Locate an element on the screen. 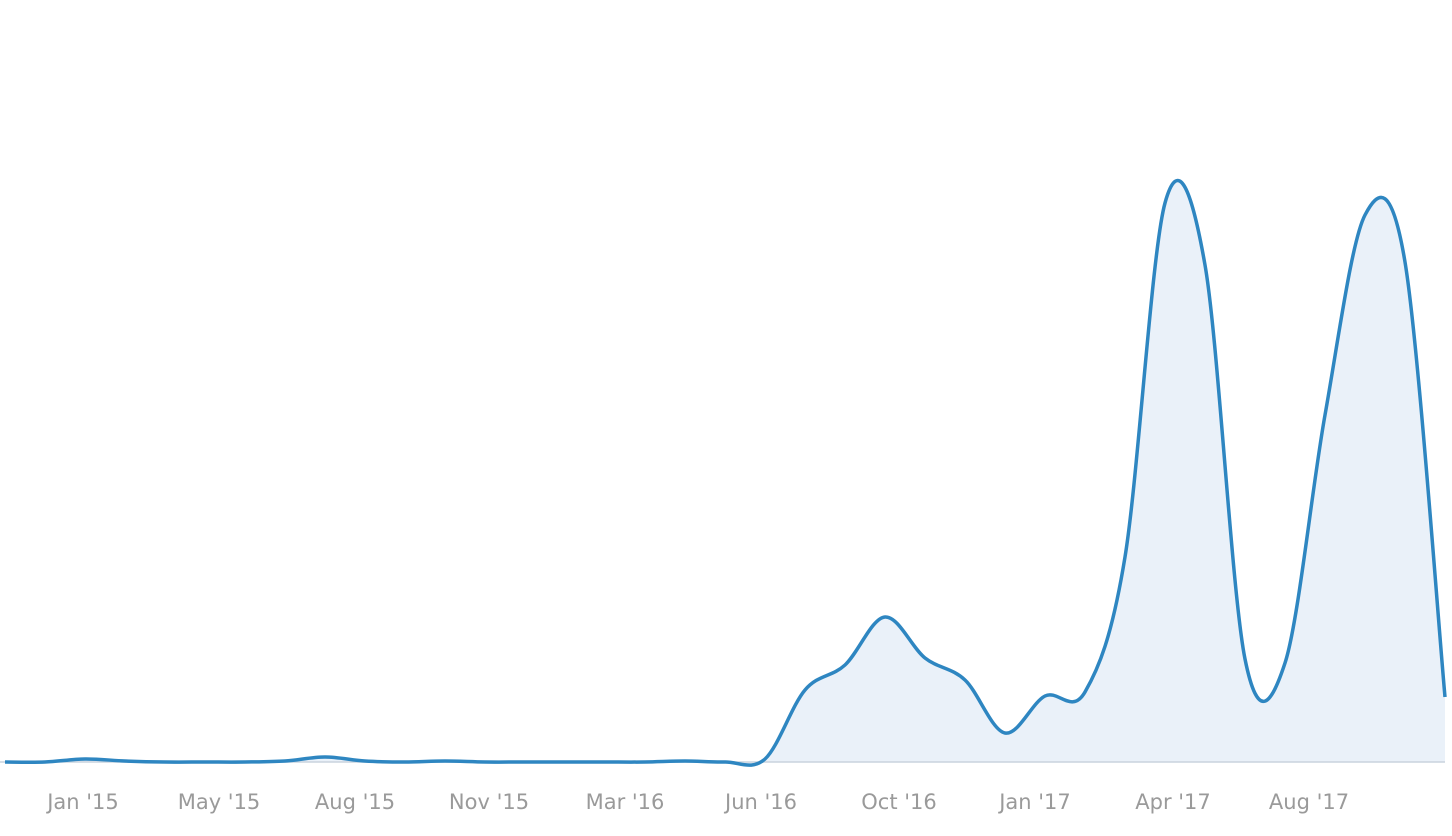 The image size is (1452, 836). x-tick-label: May '15 is located at coordinates (219, 802).